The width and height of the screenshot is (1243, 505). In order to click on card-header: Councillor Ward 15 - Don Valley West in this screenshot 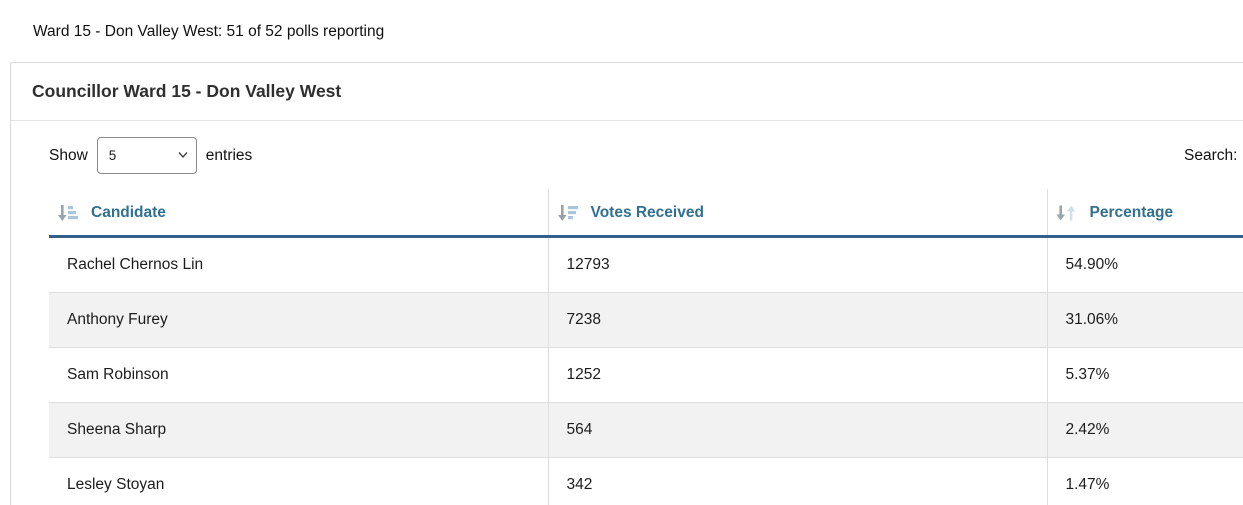, I will do `click(627, 92)`.